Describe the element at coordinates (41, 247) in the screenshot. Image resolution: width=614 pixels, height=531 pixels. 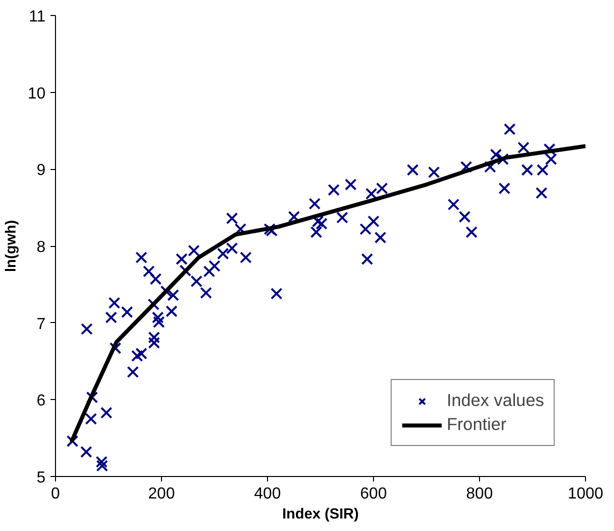
I see `y-tick-label: 8` at that location.